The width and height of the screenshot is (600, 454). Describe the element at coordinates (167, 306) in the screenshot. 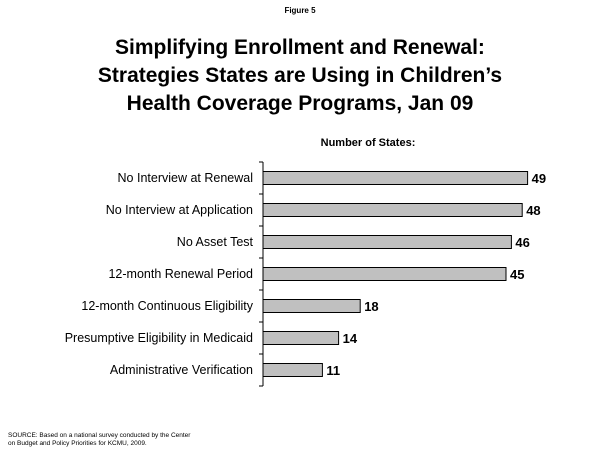

I see `category-label: 12-month Continuous Eligibility` at that location.